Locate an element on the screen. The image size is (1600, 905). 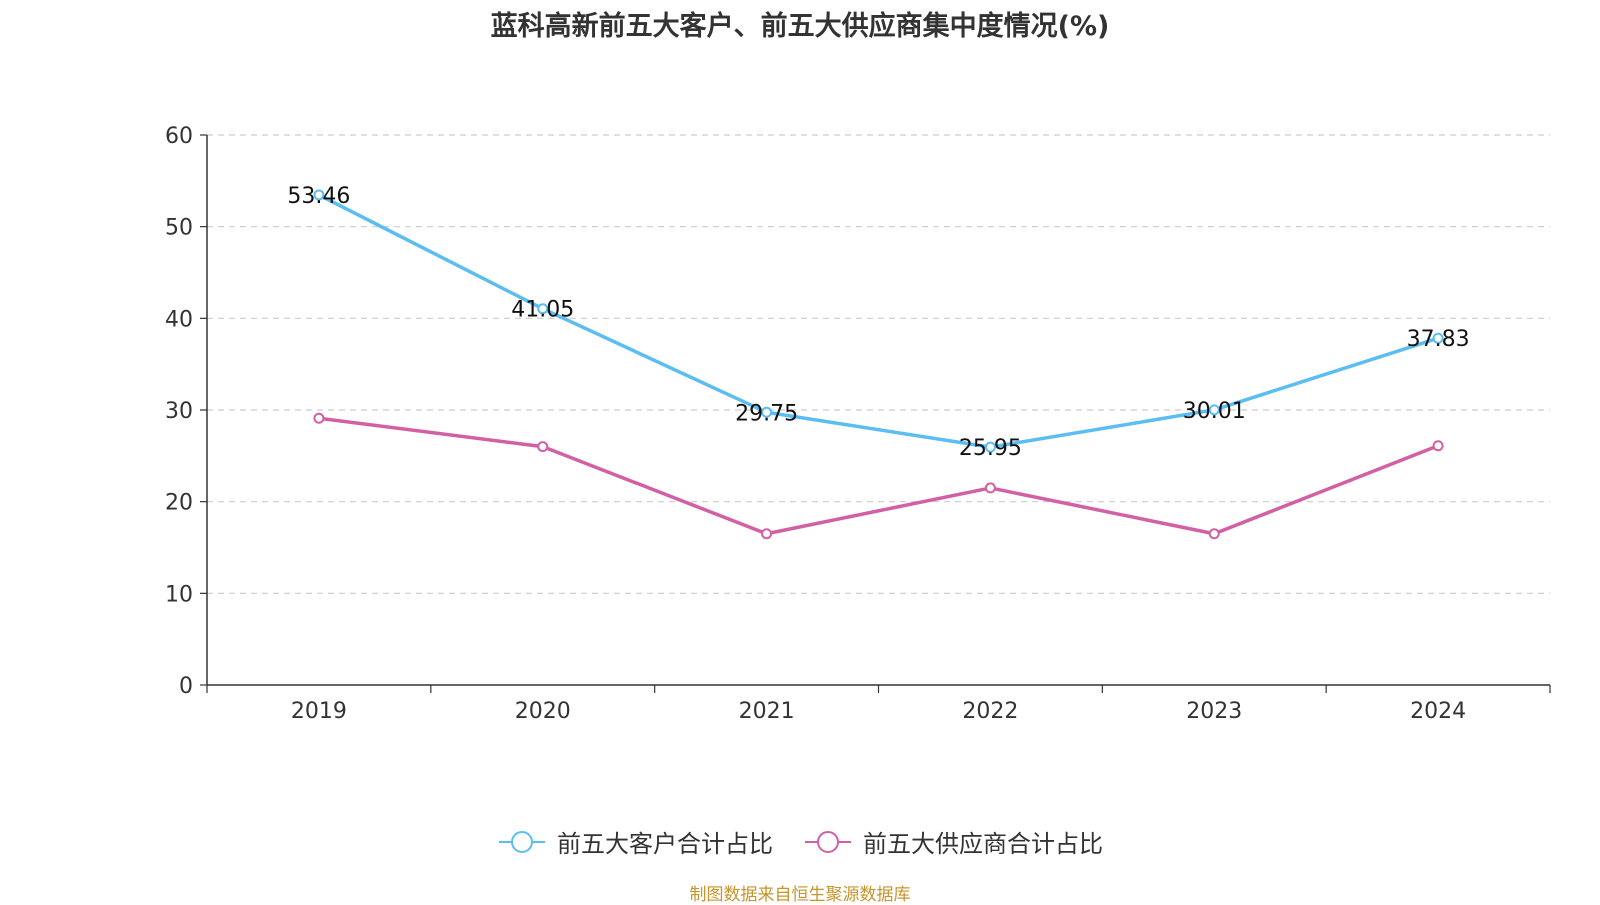
data-label: 41.05 is located at coordinates (542, 310).